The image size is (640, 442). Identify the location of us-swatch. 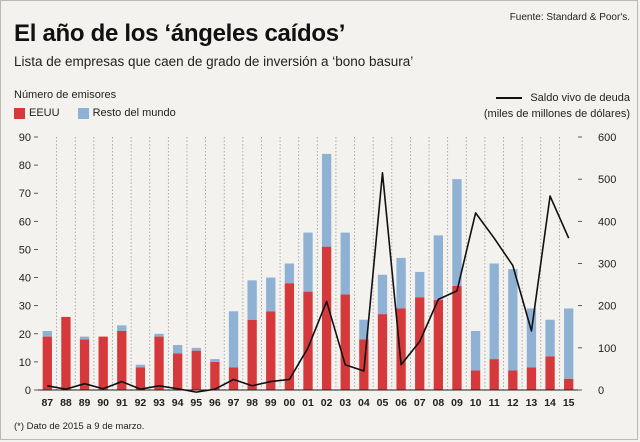
(19, 113).